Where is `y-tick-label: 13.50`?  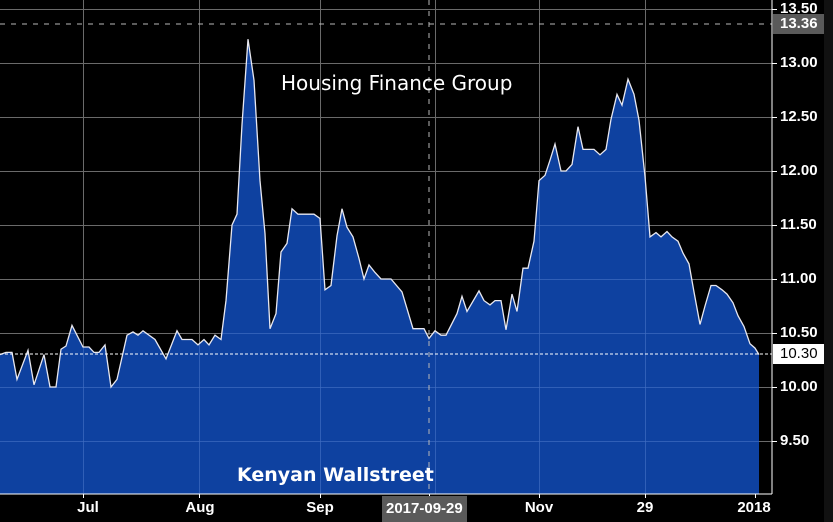
y-tick-label: 13.50 is located at coordinates (799, 8).